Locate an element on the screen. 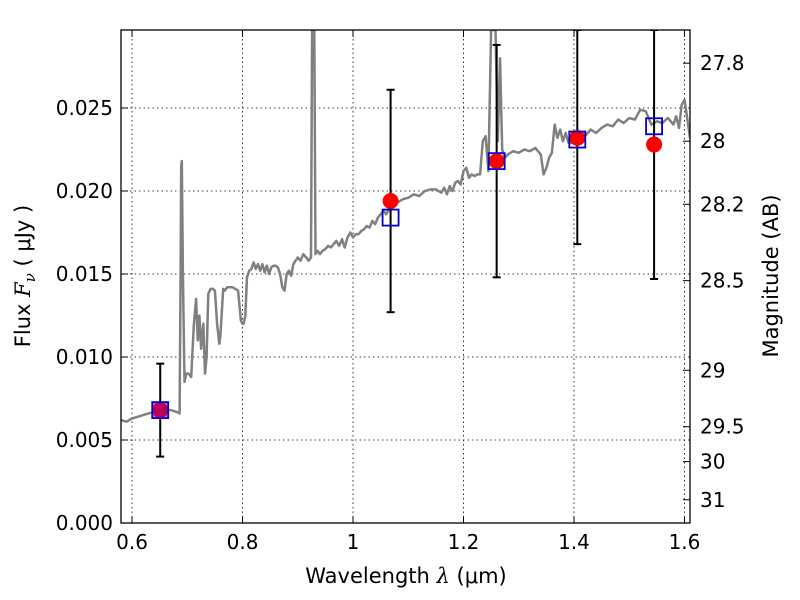 Image resolution: width=800 pixels, height=600 pixels. y2-tick-label: 28 is located at coordinates (712, 141).